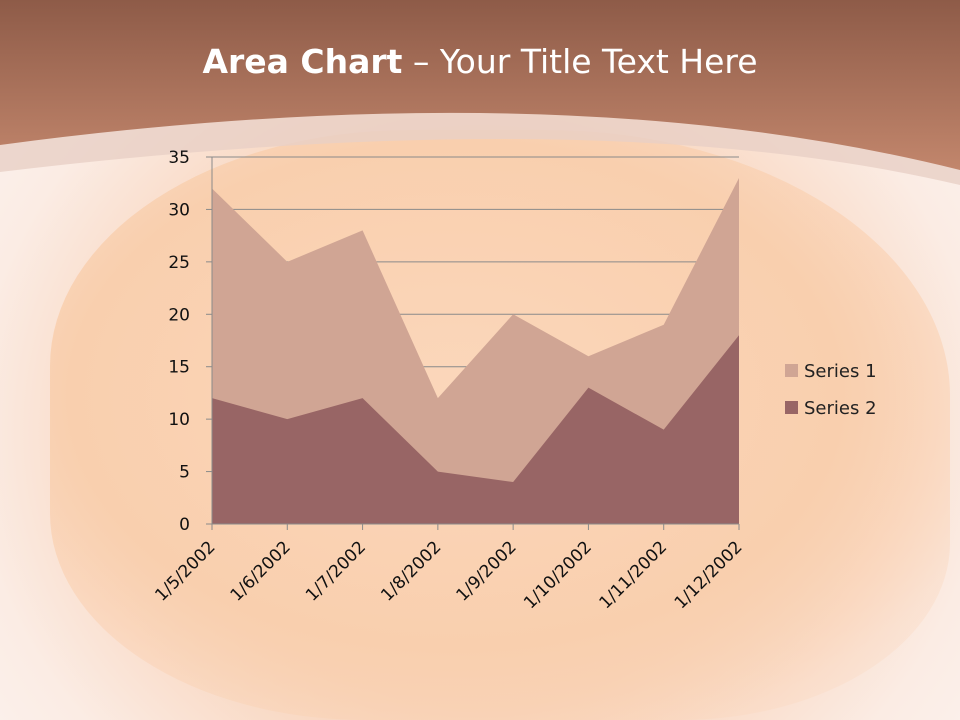 The image size is (960, 720). I want to click on title-bold: Area Chart, so click(302, 61).